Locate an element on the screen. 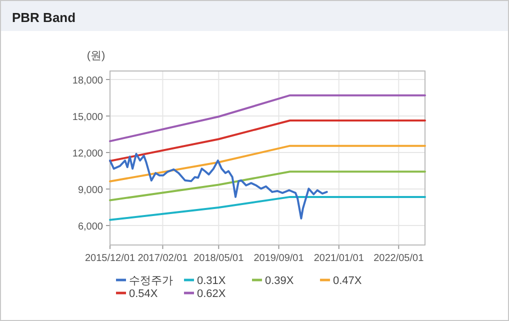 This screenshot has width=509, height=321. x-tick-label: 2022/05/01 is located at coordinates (399, 258).